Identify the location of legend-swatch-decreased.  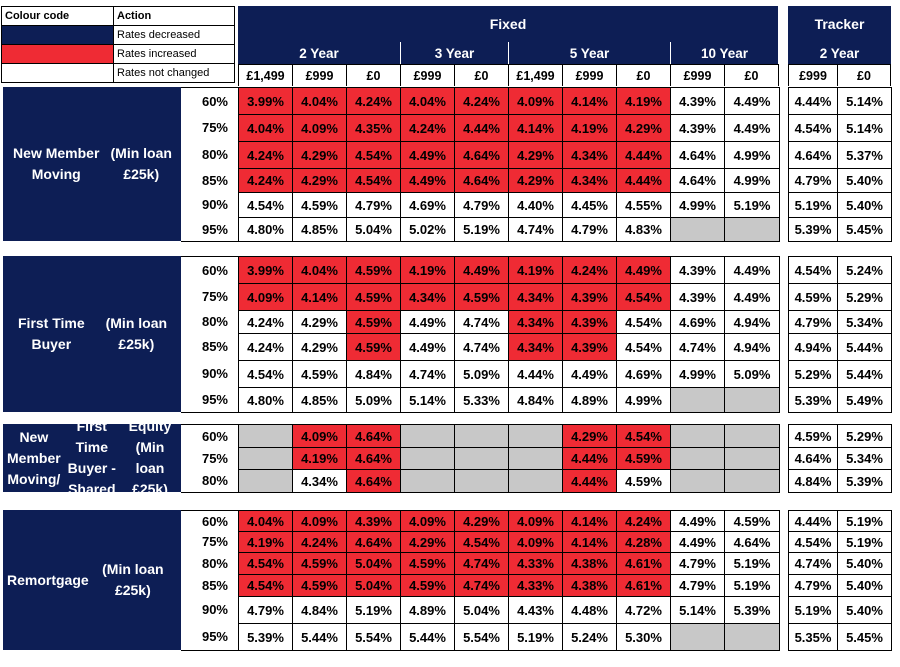
(58, 35).